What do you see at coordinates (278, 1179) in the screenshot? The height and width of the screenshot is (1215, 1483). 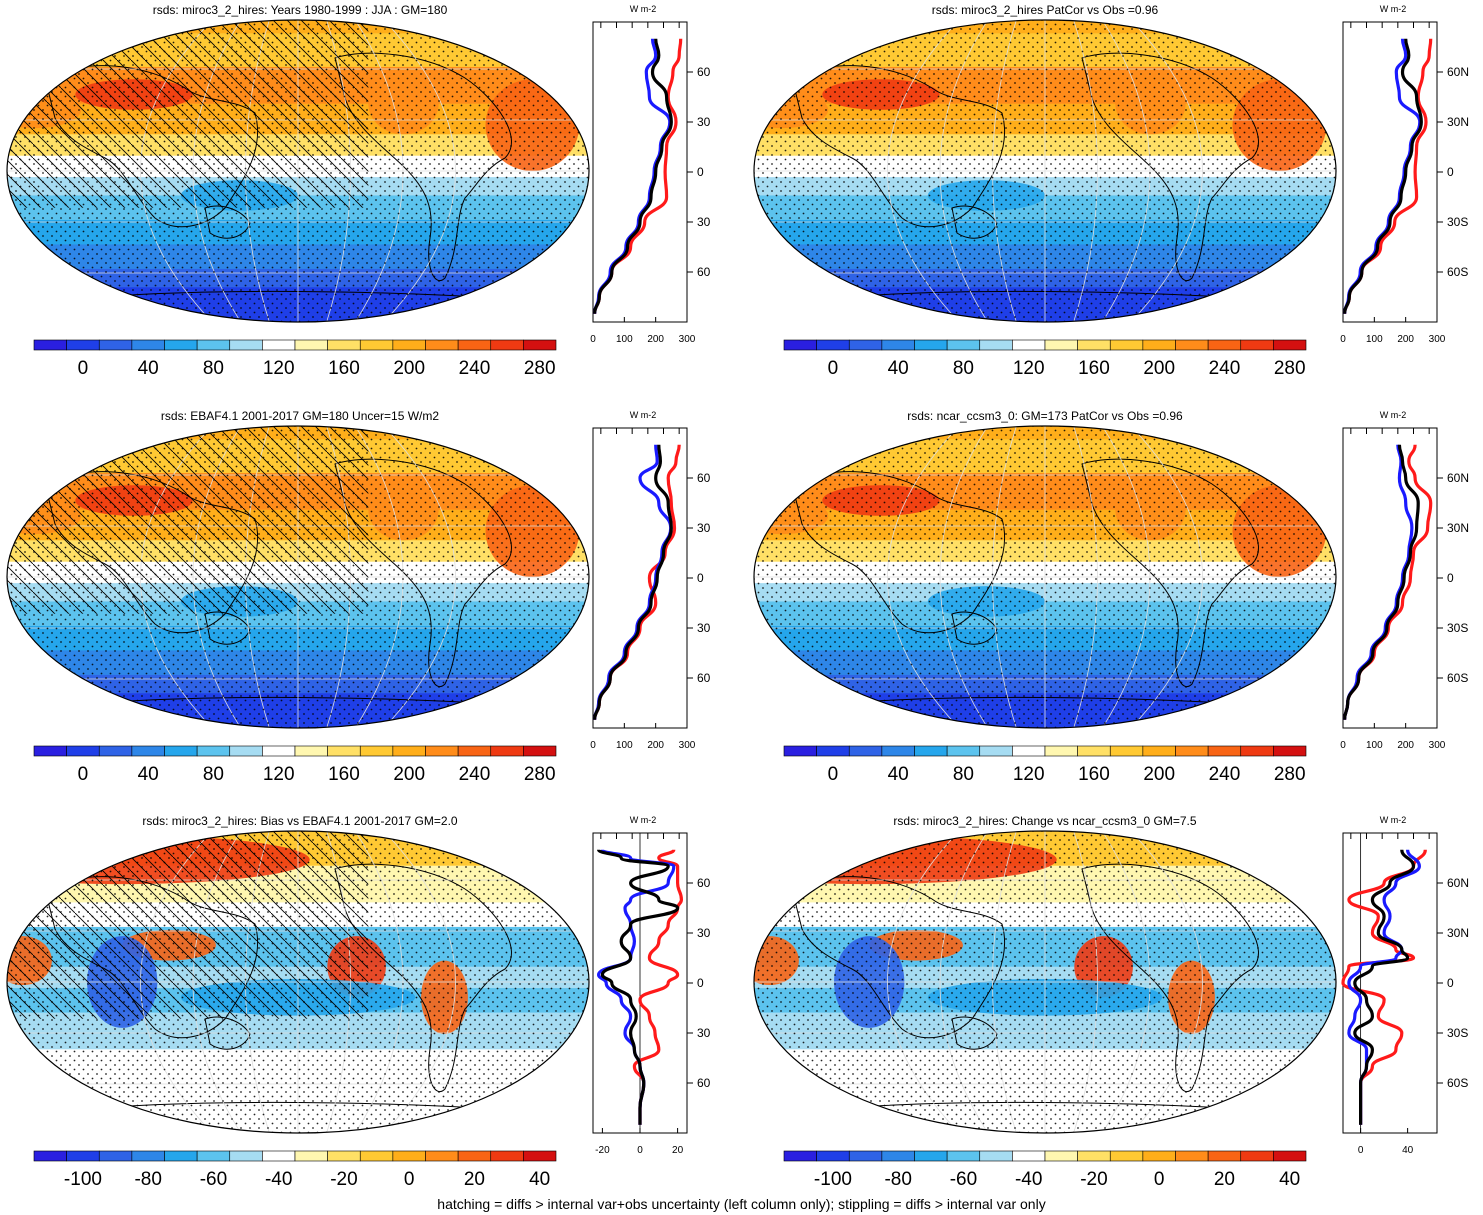 I see `colorbar-tick-label: -40` at bounding box center [278, 1179].